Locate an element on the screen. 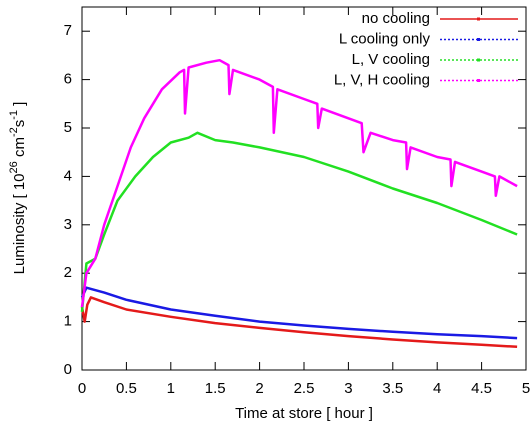 Image resolution: width=531 pixels, height=436 pixels. legend-label: L cooling only is located at coordinates (385, 38).